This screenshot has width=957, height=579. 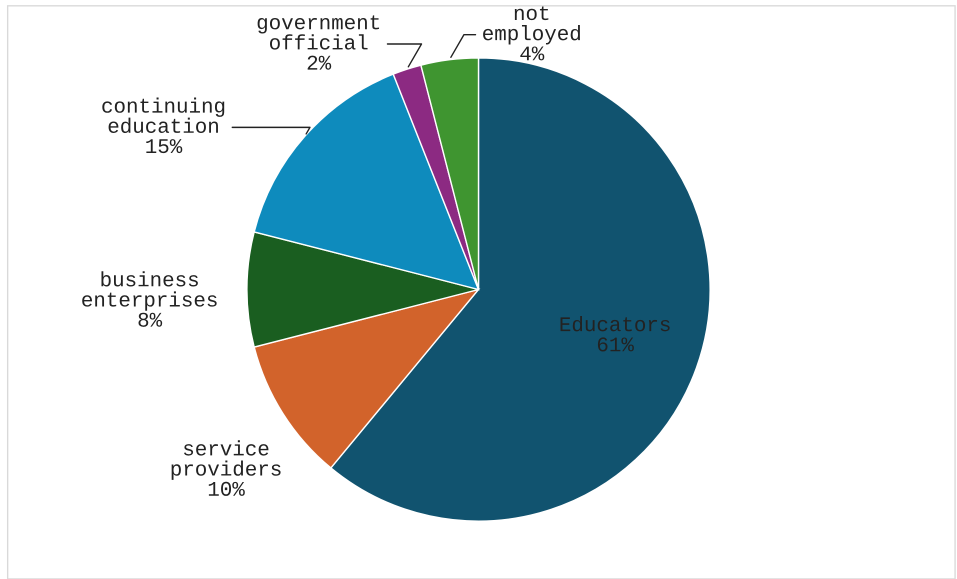 I want to click on slice-label: service providers, so click(x=226, y=460).